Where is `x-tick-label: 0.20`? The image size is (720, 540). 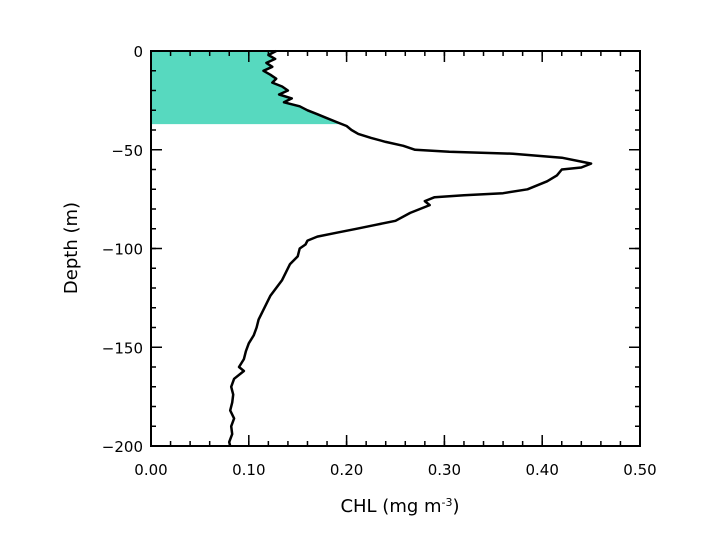
x-tick-label: 0.20 is located at coordinates (346, 470).